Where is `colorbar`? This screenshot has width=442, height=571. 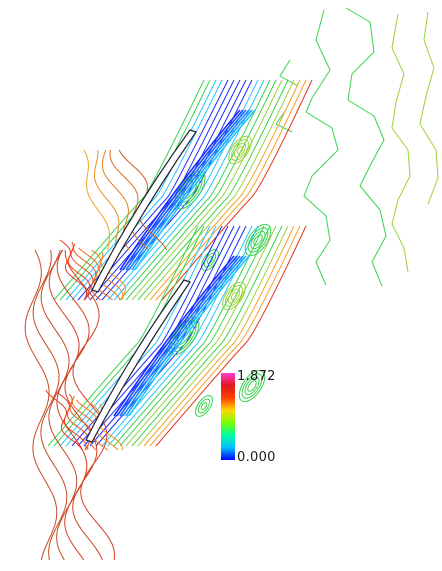
colorbar is located at coordinates (228, 416).